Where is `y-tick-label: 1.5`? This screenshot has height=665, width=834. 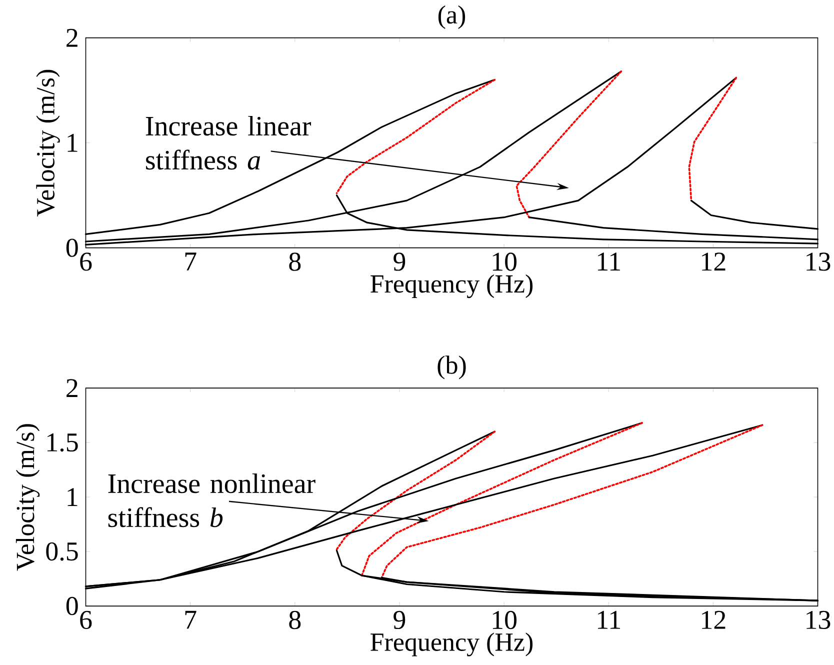
y-tick-label: 1.5 is located at coordinates (63, 442).